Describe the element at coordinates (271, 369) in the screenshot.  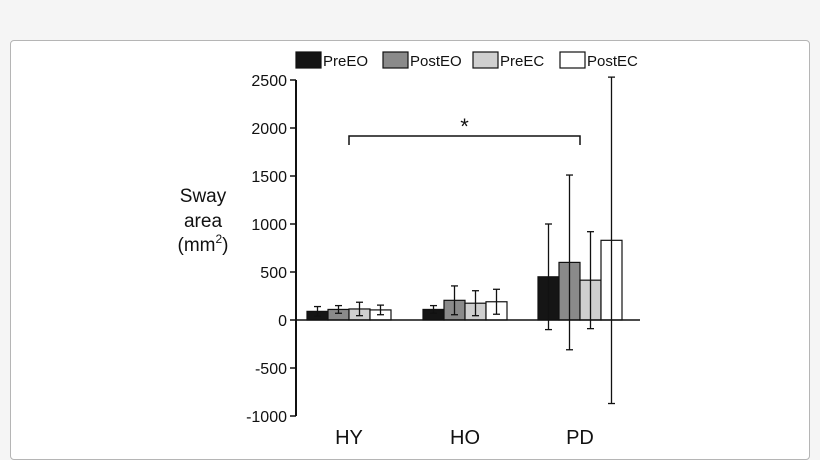
I see `y-tick-label: -500` at that location.